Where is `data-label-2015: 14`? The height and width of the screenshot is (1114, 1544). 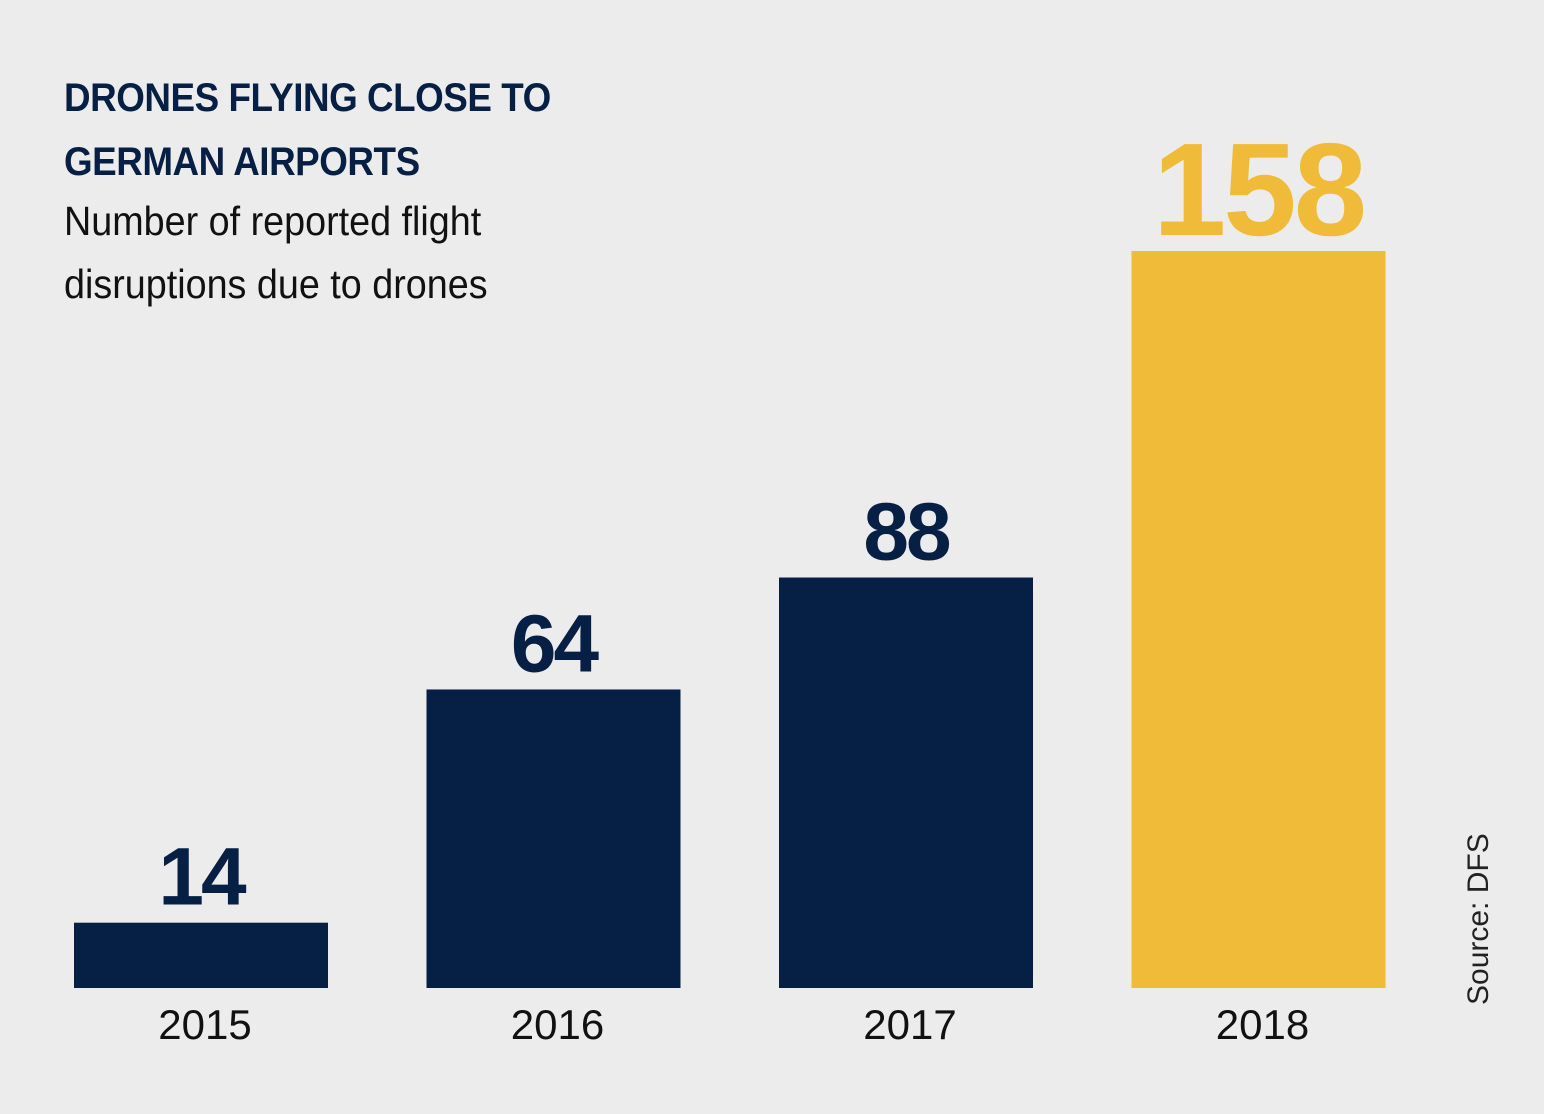 data-label-2015: 14 is located at coordinates (202, 877).